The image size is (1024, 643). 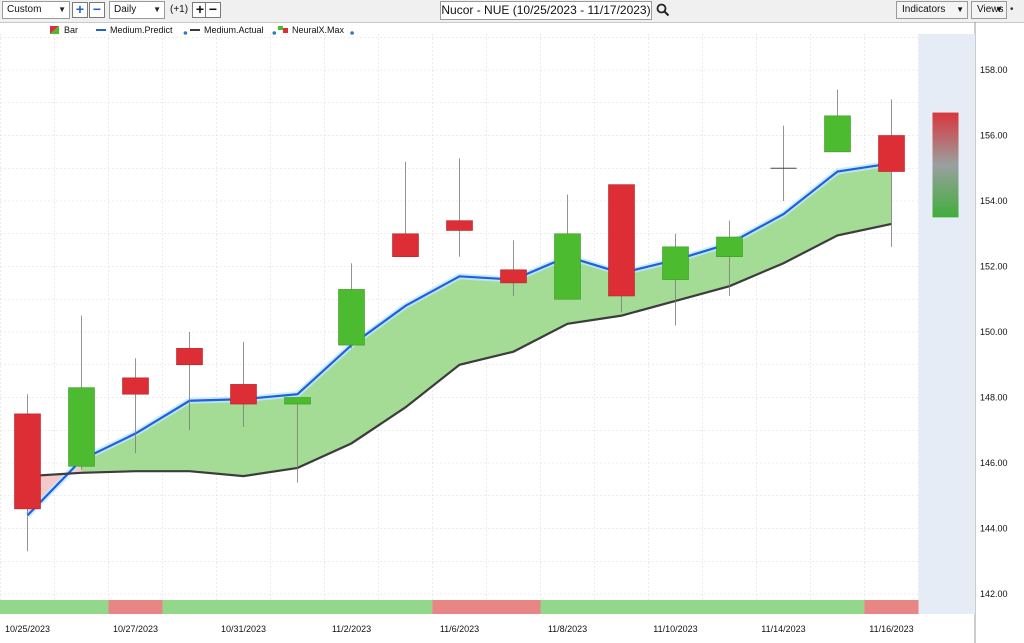 I want to click on legend-label: Medium.Predict, so click(x=141, y=30).